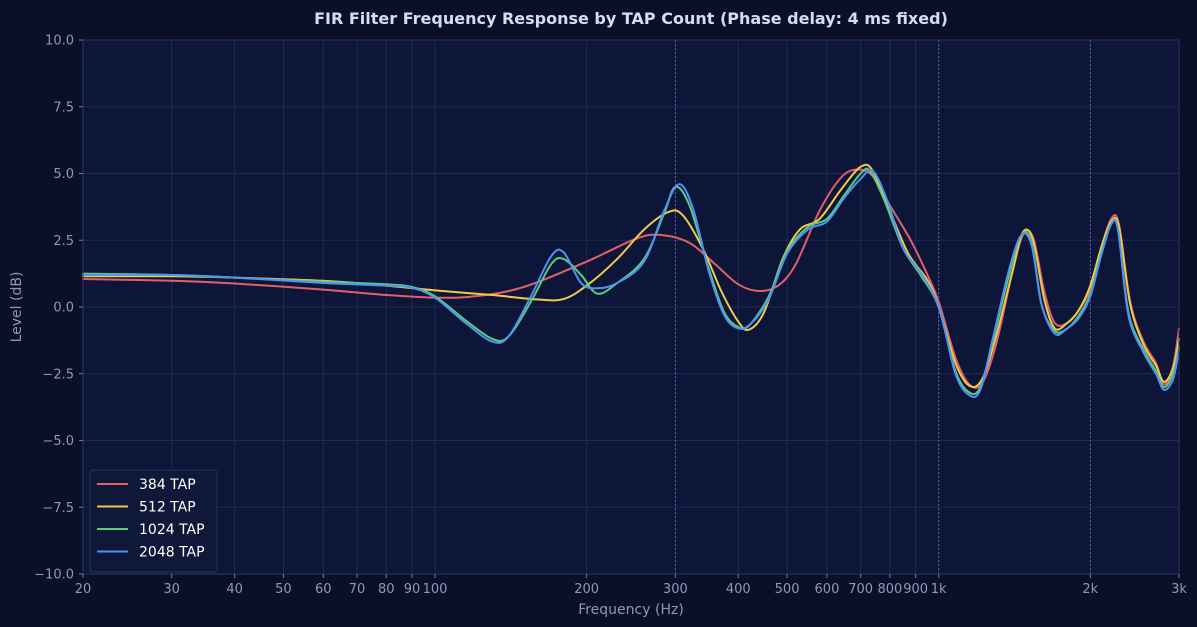 This screenshot has height=627, width=1197. I want to click on x-tick-label: 30, so click(171, 589).